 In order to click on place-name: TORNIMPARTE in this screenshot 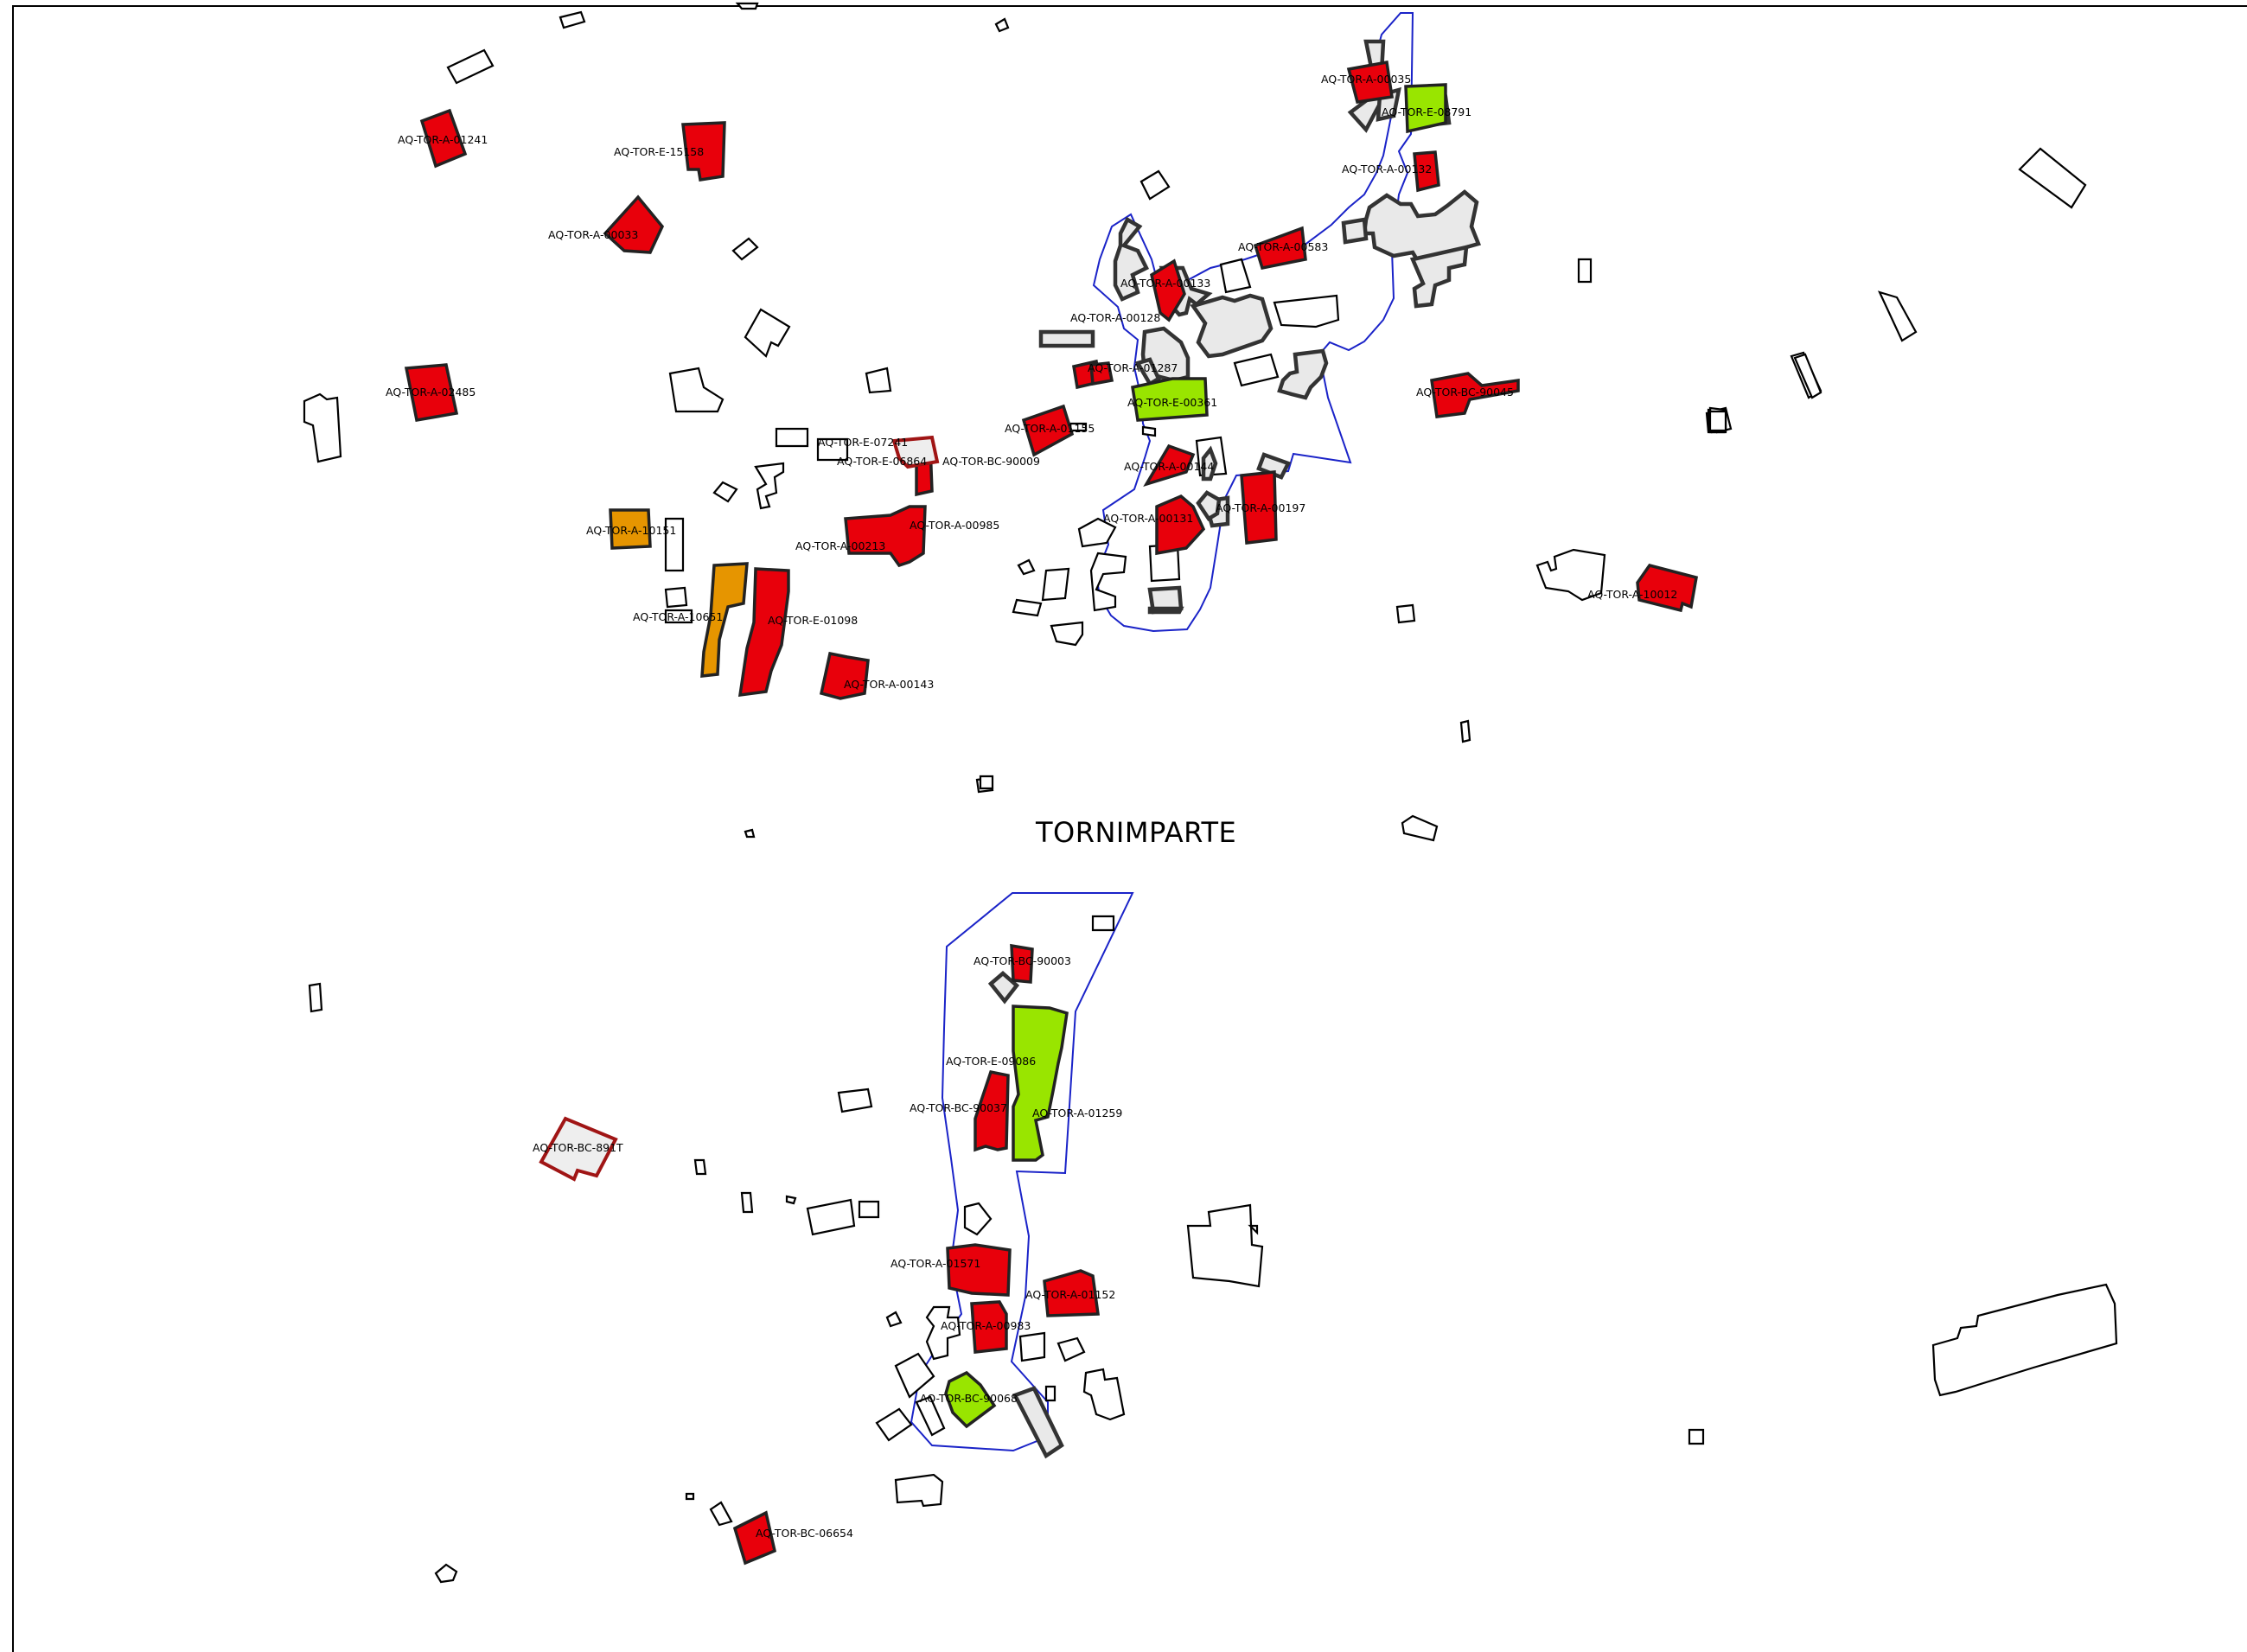, I will do `click(1135, 833)`.